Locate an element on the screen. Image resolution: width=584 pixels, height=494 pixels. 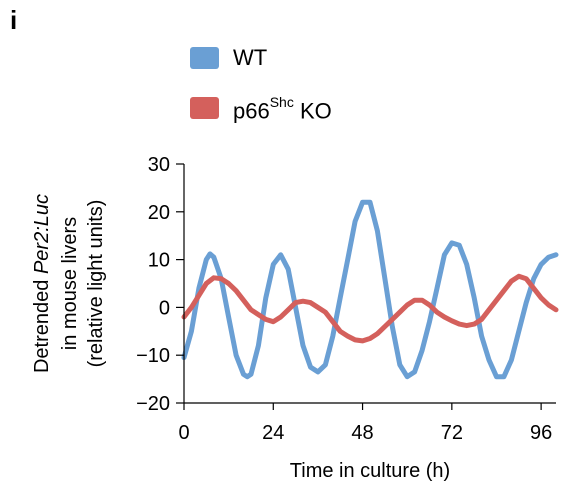
y-axis-title-line-2: in mouse livers is located at coordinates (70, 283).